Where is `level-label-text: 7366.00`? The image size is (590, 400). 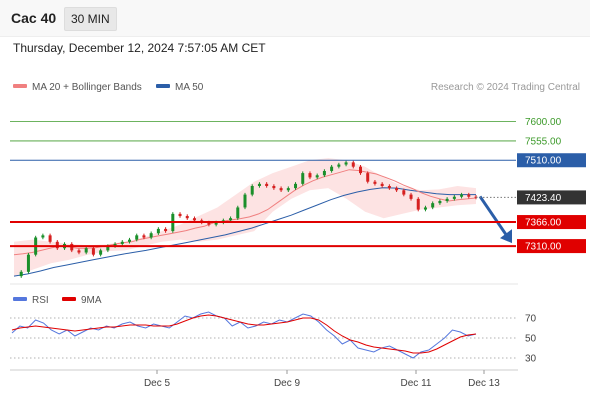
level-label-text: 7366.00 is located at coordinates (543, 223).